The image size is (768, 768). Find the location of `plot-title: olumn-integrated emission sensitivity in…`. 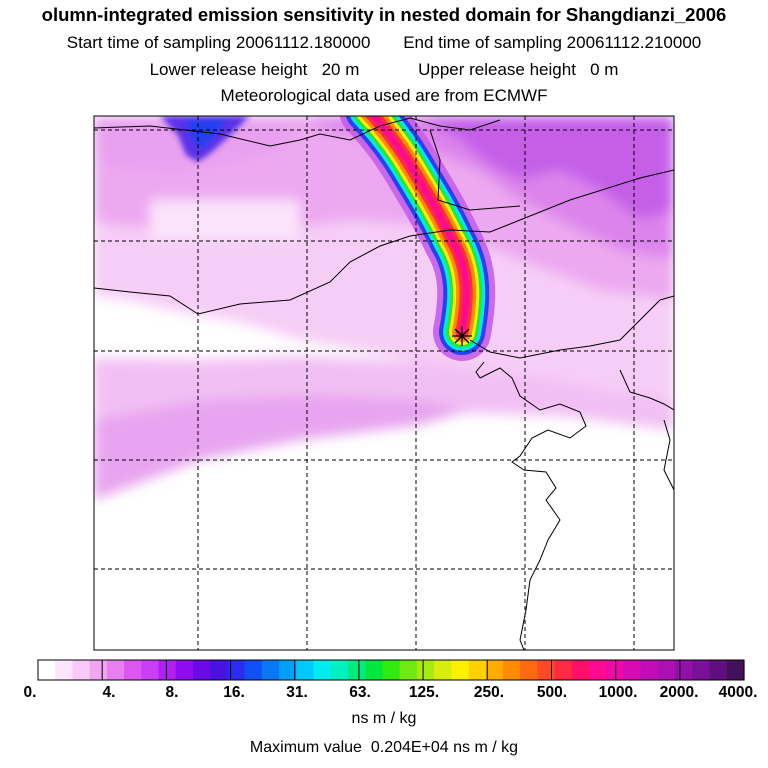

plot-title: olumn-integrated emission sensitivity in… is located at coordinates (384, 14).